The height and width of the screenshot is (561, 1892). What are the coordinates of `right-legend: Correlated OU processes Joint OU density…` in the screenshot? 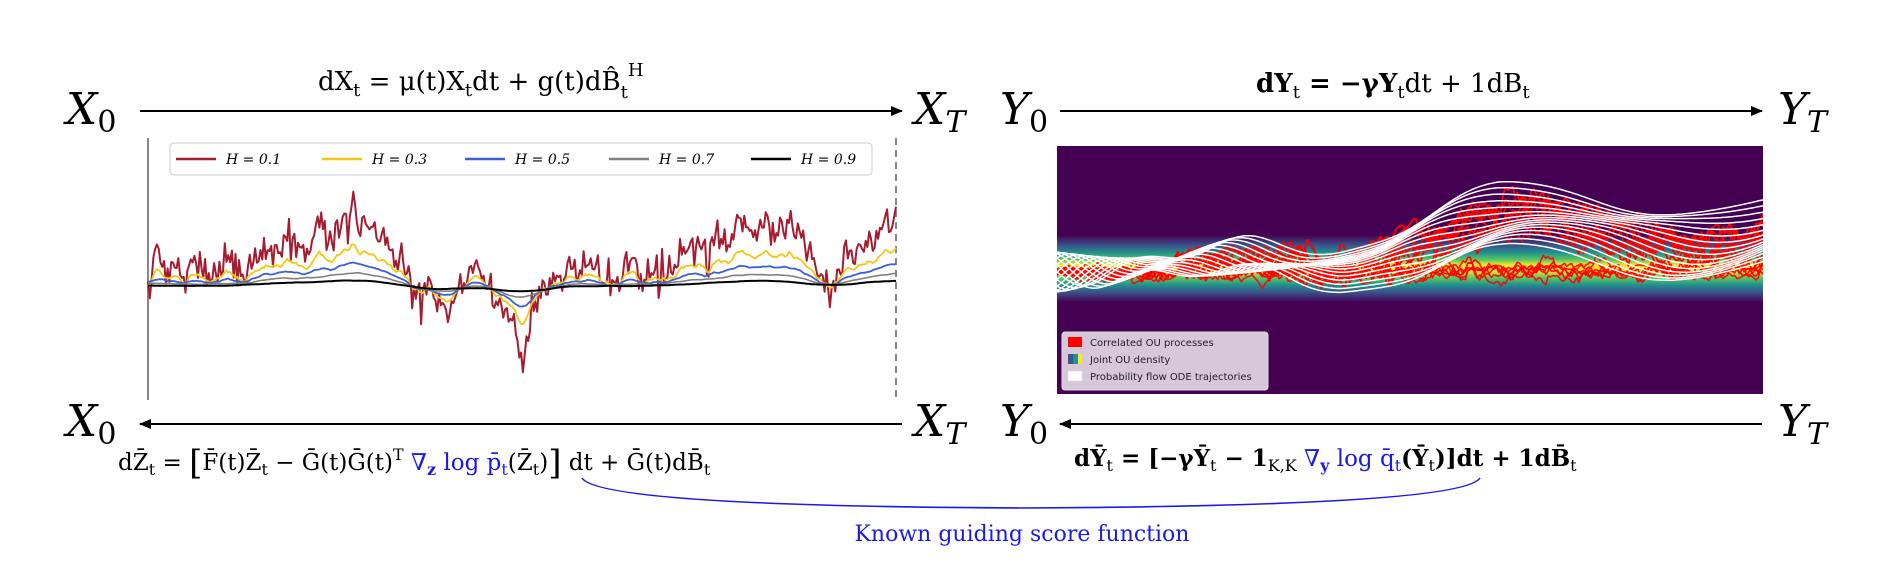 It's located at (1165, 361).